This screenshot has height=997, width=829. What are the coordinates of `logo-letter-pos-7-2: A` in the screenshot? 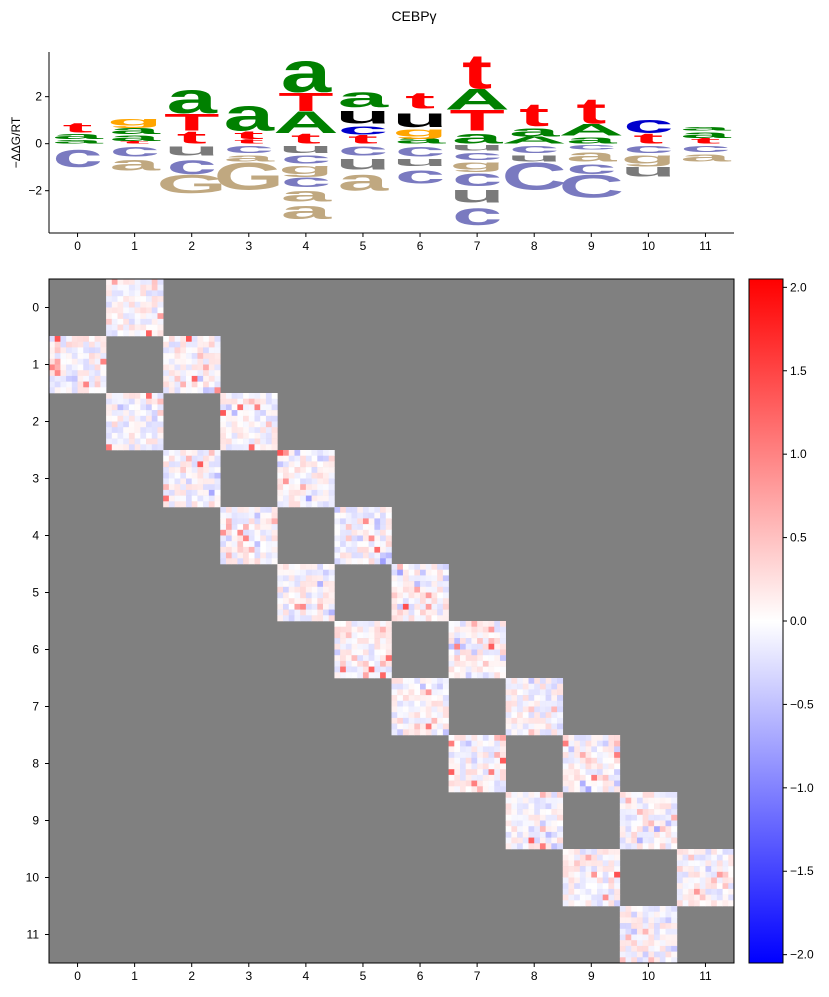 It's located at (476, 99).